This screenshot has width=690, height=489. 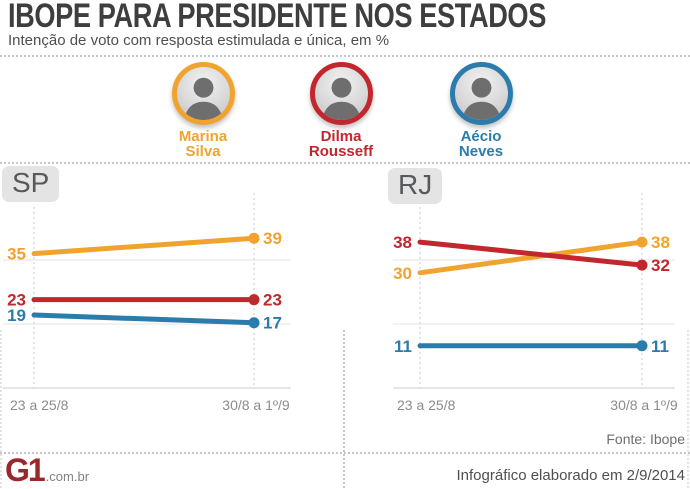 I want to click on dotted-edge-right, so click(x=688, y=409).